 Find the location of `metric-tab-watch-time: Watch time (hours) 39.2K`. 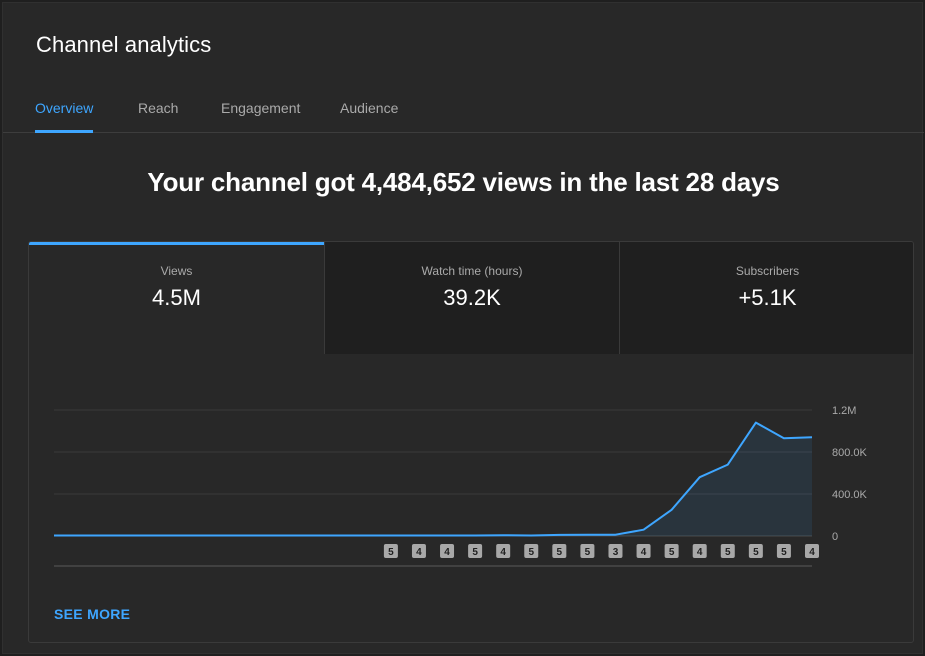

metric-tab-watch-time: Watch time (hours) 39.2K is located at coordinates (471, 298).